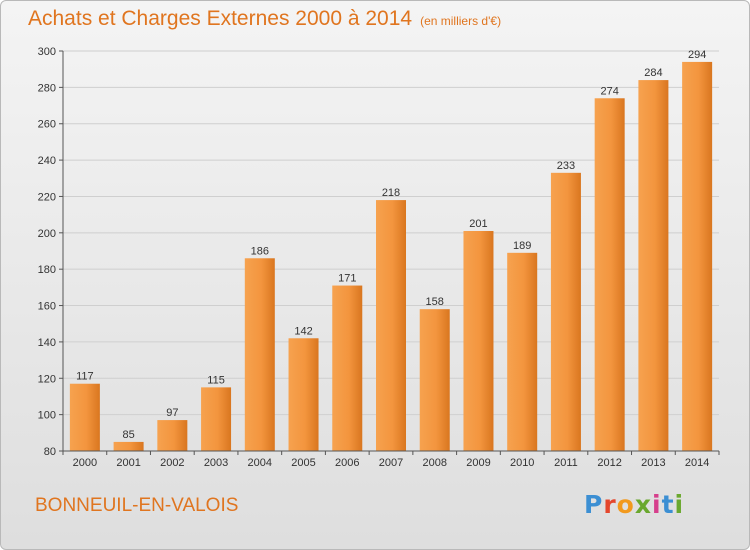 The image size is (750, 550). Describe the element at coordinates (303, 463) in the screenshot. I see `x-tick-label: 2005` at that location.